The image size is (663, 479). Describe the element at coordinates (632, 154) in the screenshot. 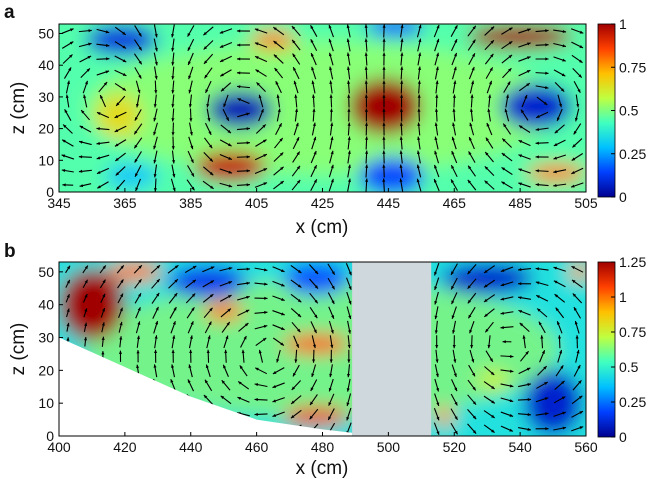

I see `colorbar-tick-label: 0.25` at that location.